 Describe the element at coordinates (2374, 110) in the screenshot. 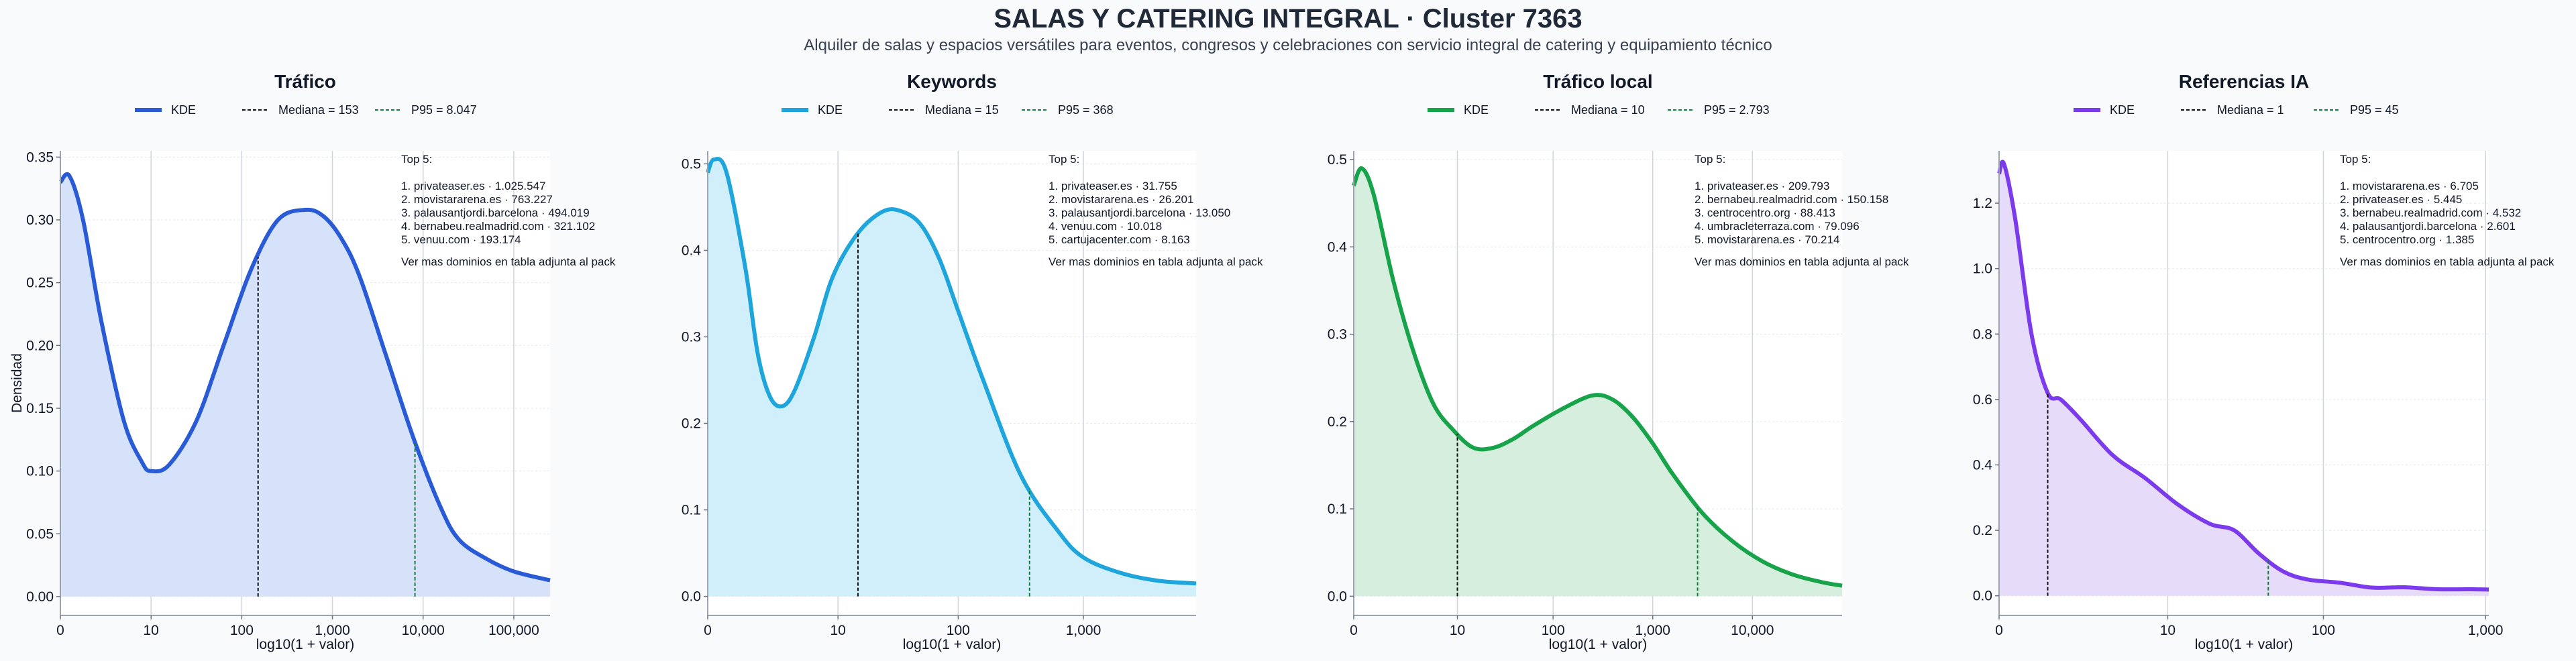

I see `legend-p95-label: P95 = 45` at that location.